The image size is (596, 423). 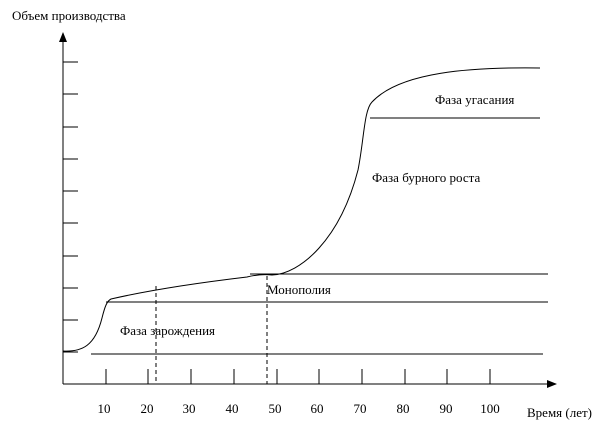 I want to click on phase-label-decline: Фаза угасания, so click(x=474, y=99).